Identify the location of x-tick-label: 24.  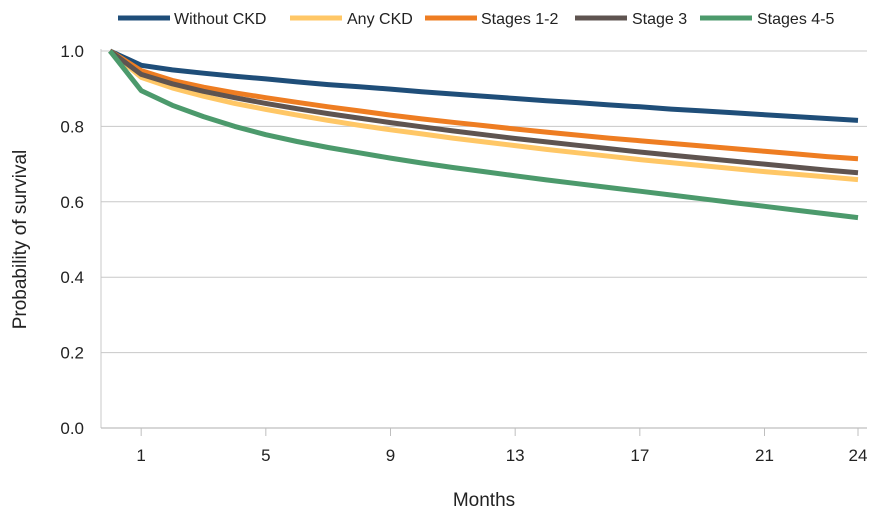
(858, 455).